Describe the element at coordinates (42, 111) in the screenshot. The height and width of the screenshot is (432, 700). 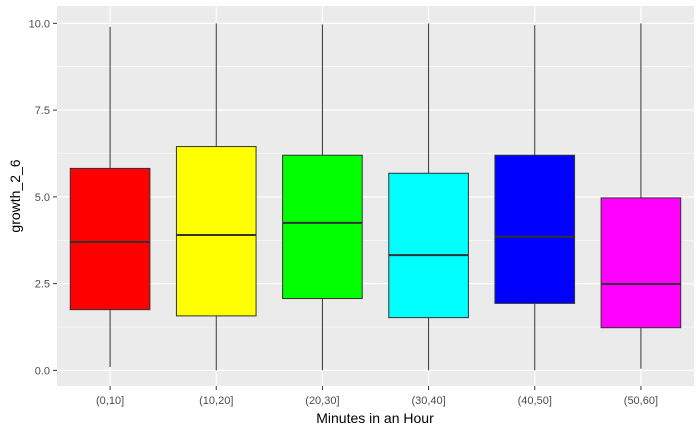
I see `y-tick-label: 7.5` at that location.